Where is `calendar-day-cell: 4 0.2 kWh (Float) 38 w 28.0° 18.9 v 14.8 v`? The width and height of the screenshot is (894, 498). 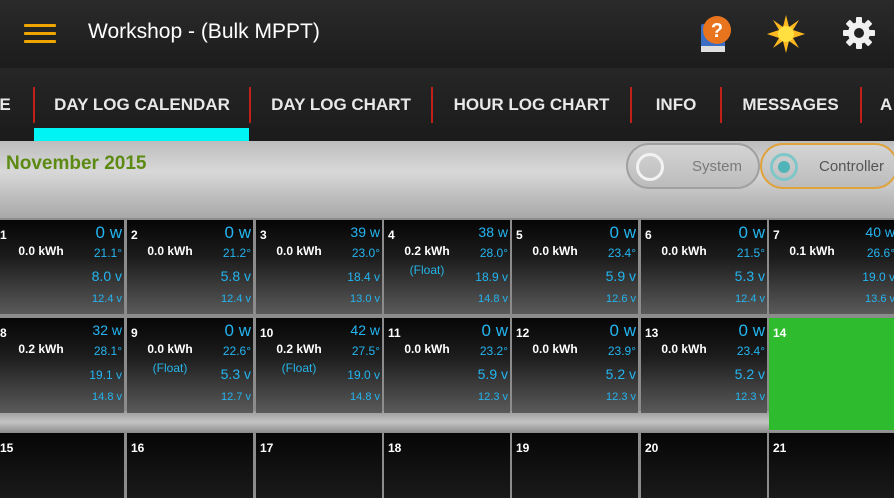 calendar-day-cell: 4 0.2 kWh (Float) 38 w 28.0° 18.9 v 14.8 v is located at coordinates (447, 267).